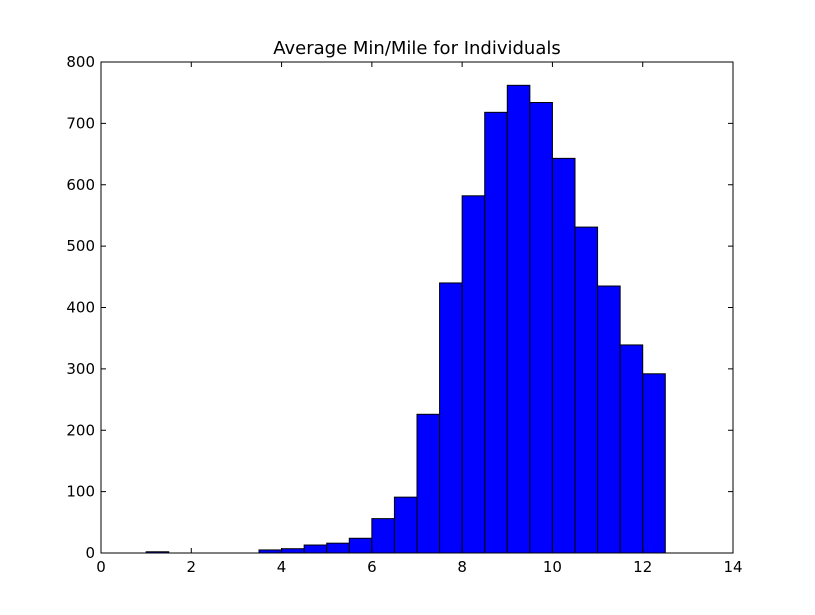 Image resolution: width=815 pixels, height=615 pixels. Describe the element at coordinates (80, 308) in the screenshot. I see `y-tick-label: 400` at that location.